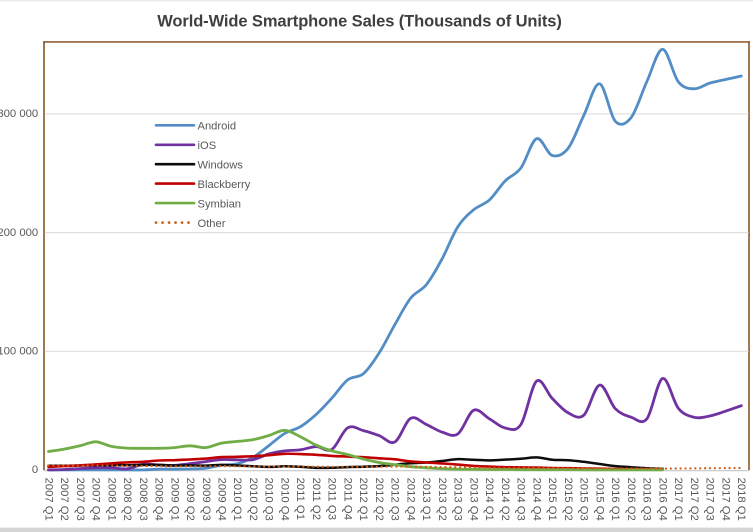 The width and height of the screenshot is (753, 532). Describe the element at coordinates (505, 499) in the screenshot. I see `svg-text: 2014 Q2` at that location.